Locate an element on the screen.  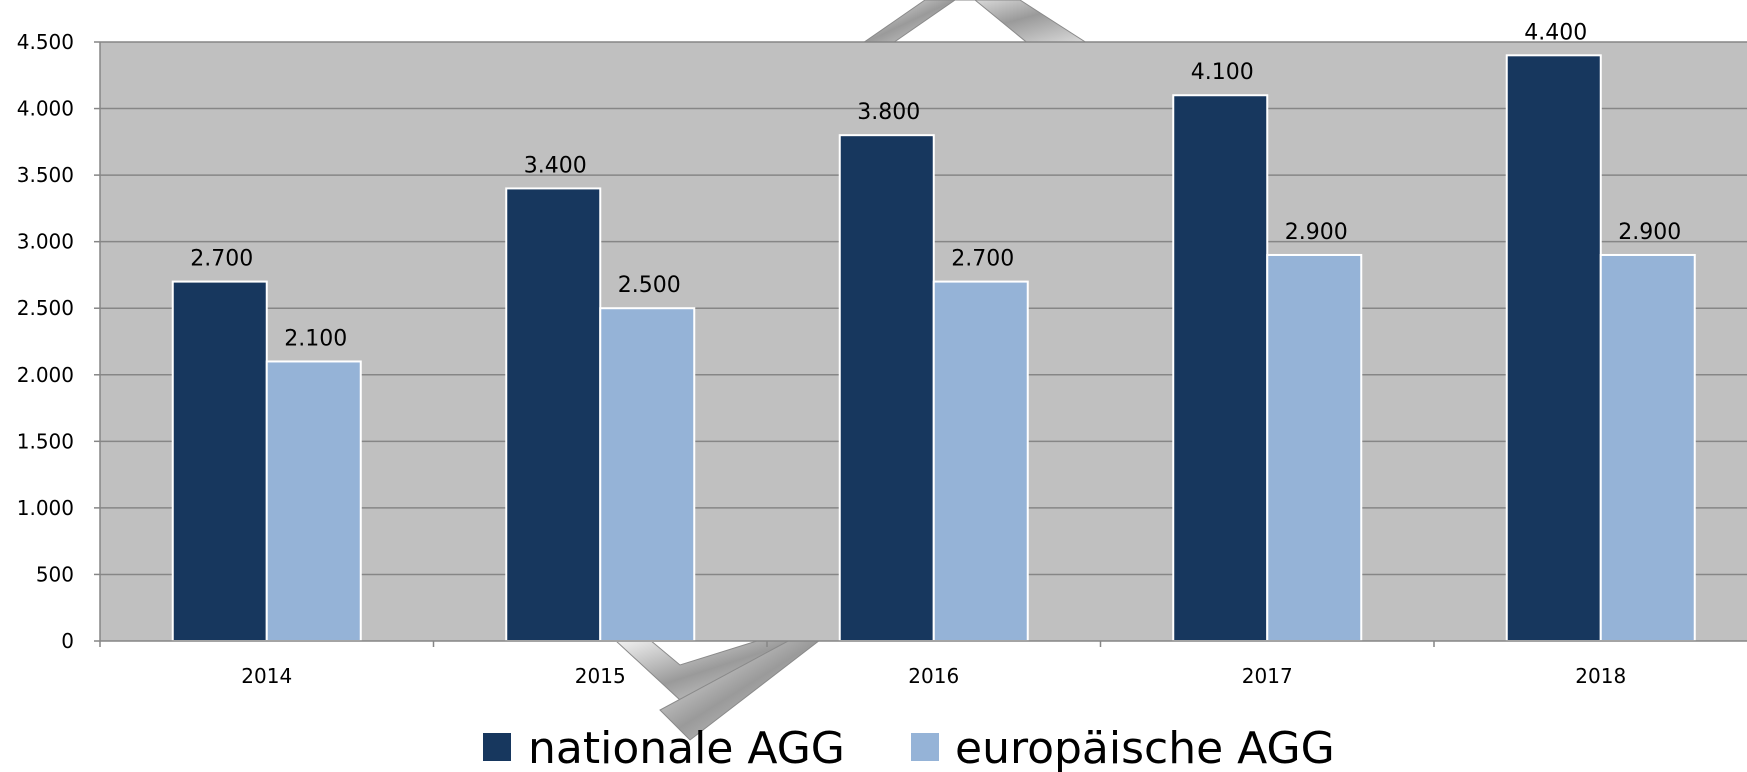
bar-nationale-2015 is located at coordinates (553, 415).